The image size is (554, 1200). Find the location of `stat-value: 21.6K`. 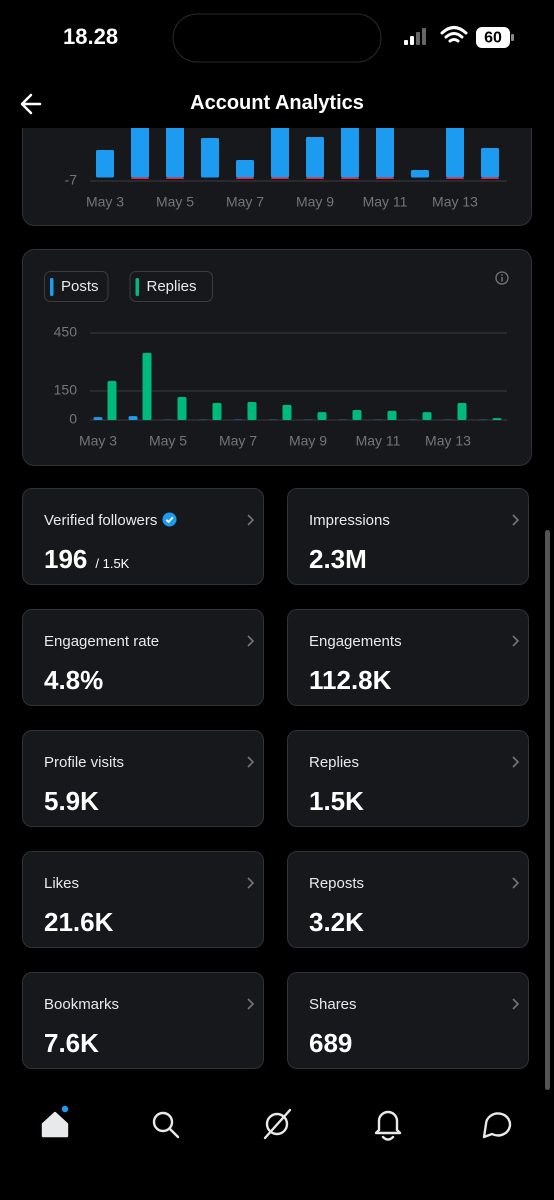

stat-value: 21.6K is located at coordinates (78, 922).